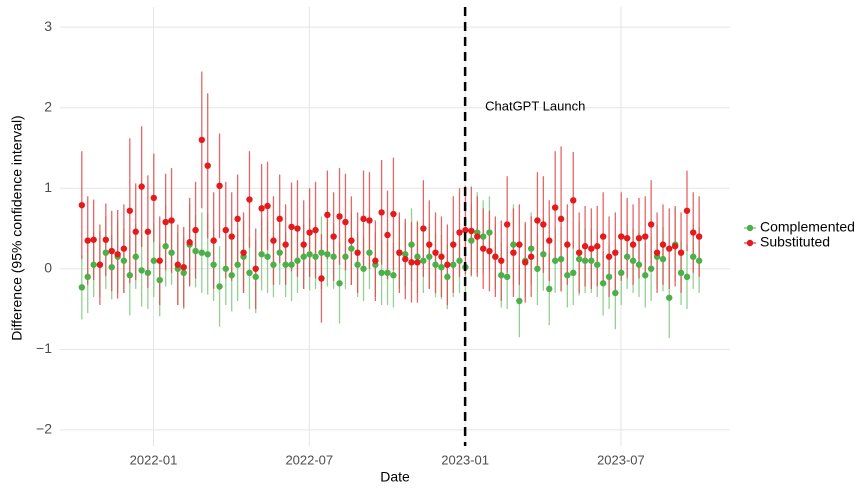  I want to click on legend-label: Substituted, so click(795, 242).